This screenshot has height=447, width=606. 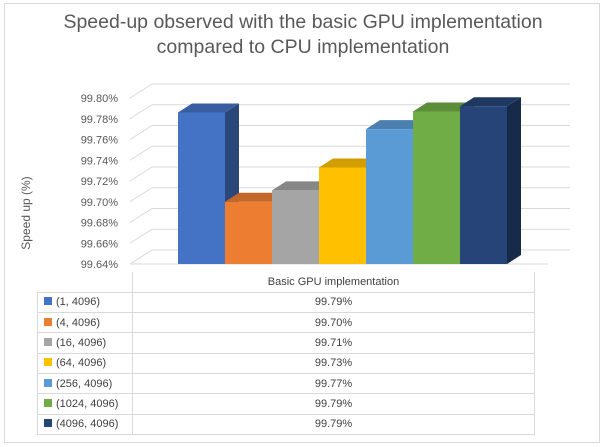 What do you see at coordinates (333, 282) in the screenshot?
I see `data-table-category-header: Basic GPU implementation` at bounding box center [333, 282].